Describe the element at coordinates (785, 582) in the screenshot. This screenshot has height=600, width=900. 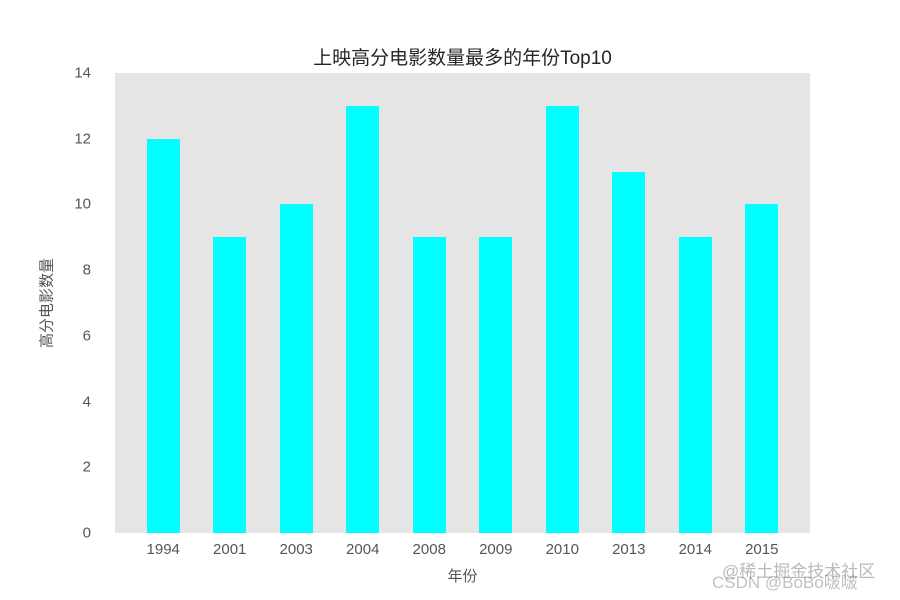
I see `watermark-csdn: CSDN @BoBo啵啵` at that location.